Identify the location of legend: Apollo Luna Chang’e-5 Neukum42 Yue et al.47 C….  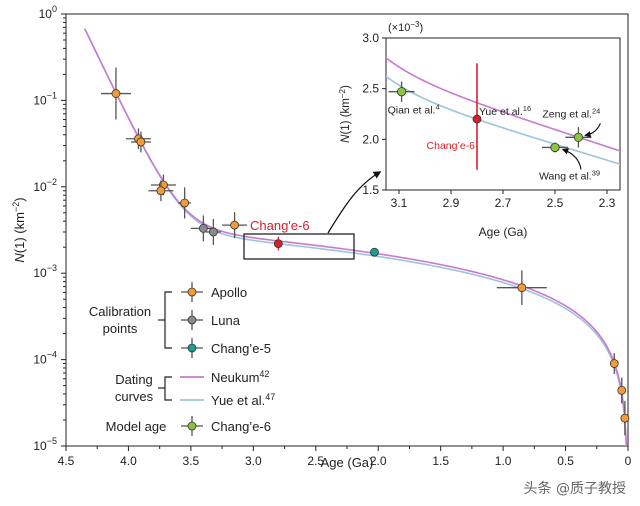
(182, 359).